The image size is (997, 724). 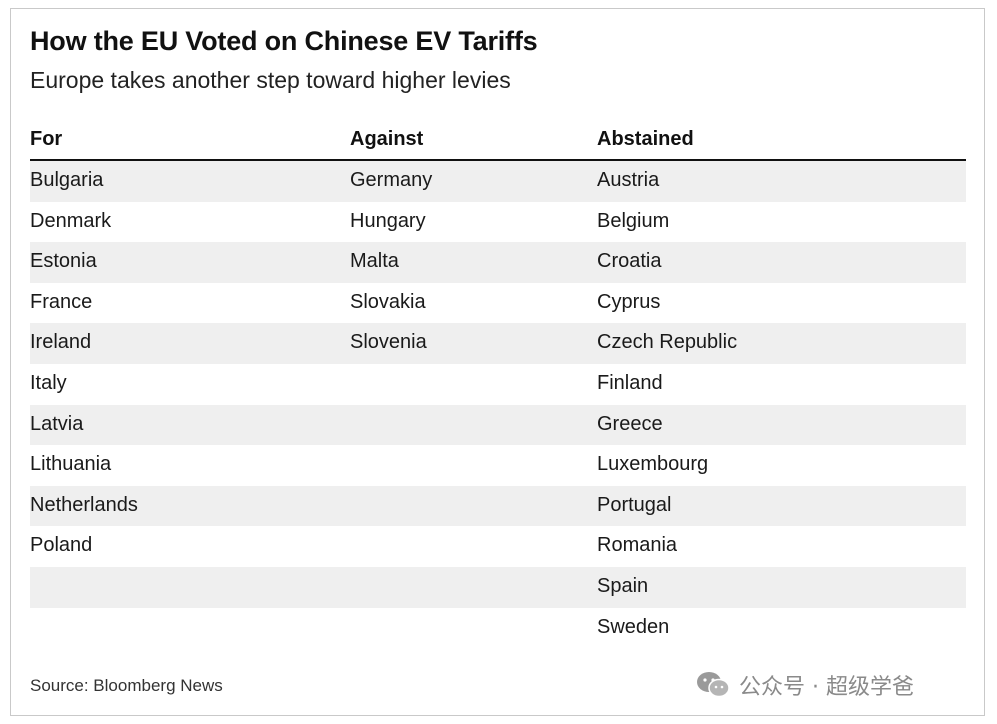 I want to click on cell-abstained: Spain, so click(x=623, y=585).